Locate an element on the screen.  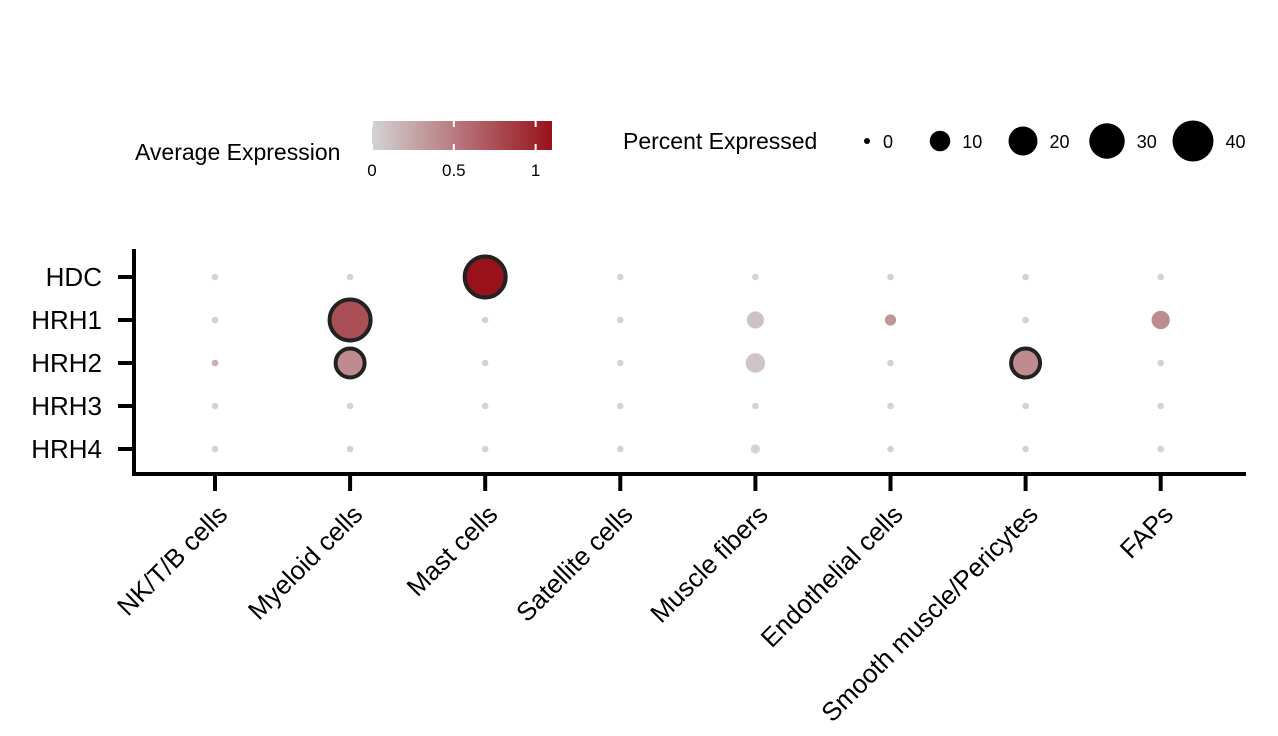
x-tick-label: Myeloid cells is located at coordinates (305, 562).